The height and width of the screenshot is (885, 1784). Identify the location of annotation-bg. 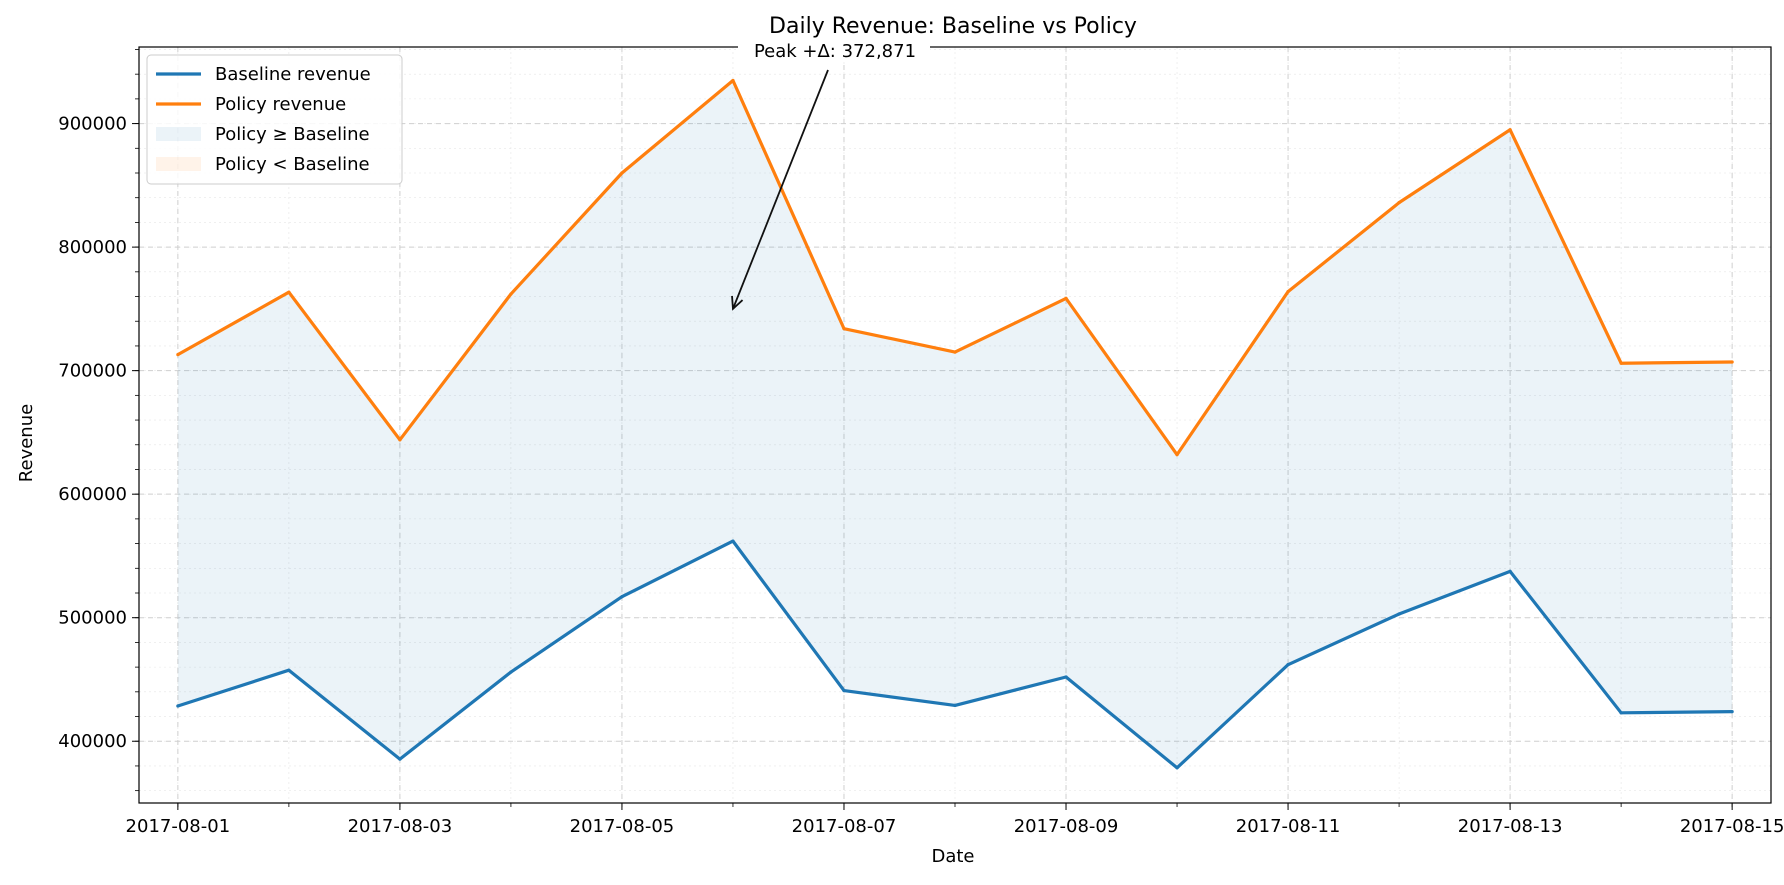
(834, 50).